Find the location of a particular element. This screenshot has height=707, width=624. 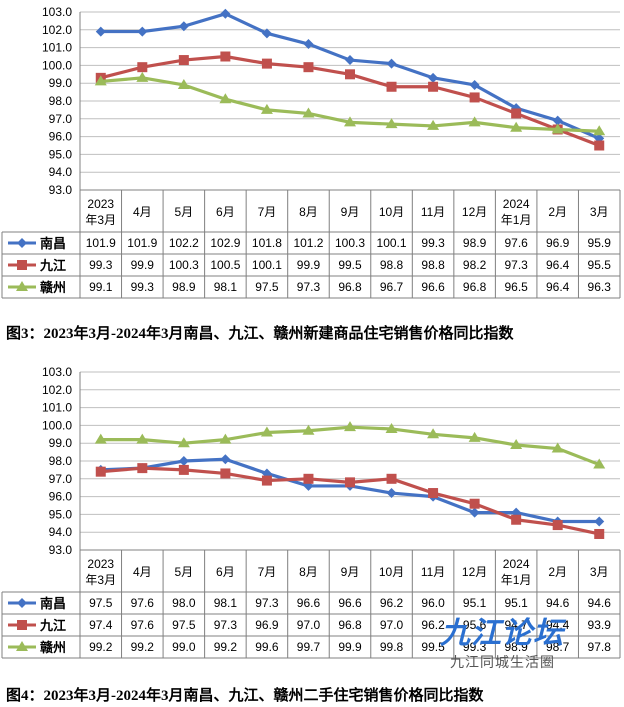

data-label: 96.4 is located at coordinates (558, 265).